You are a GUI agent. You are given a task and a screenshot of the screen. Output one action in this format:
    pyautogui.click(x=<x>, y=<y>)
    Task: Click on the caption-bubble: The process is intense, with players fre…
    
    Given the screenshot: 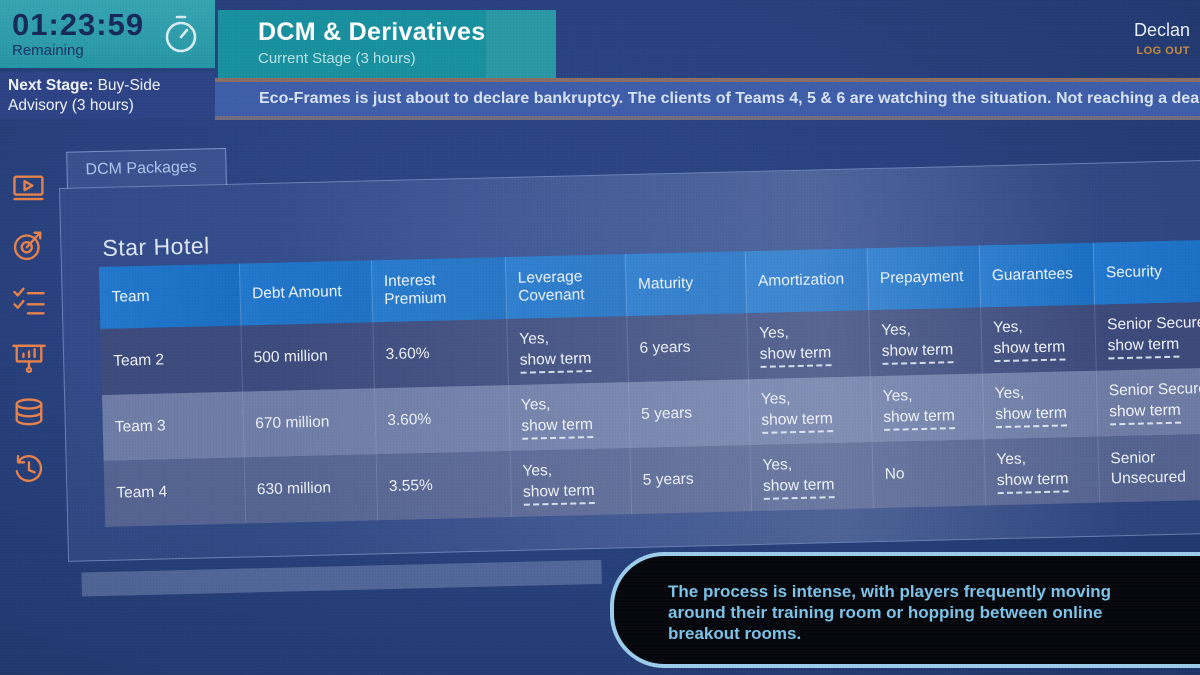 What is the action you would take?
    pyautogui.click(x=905, y=610)
    